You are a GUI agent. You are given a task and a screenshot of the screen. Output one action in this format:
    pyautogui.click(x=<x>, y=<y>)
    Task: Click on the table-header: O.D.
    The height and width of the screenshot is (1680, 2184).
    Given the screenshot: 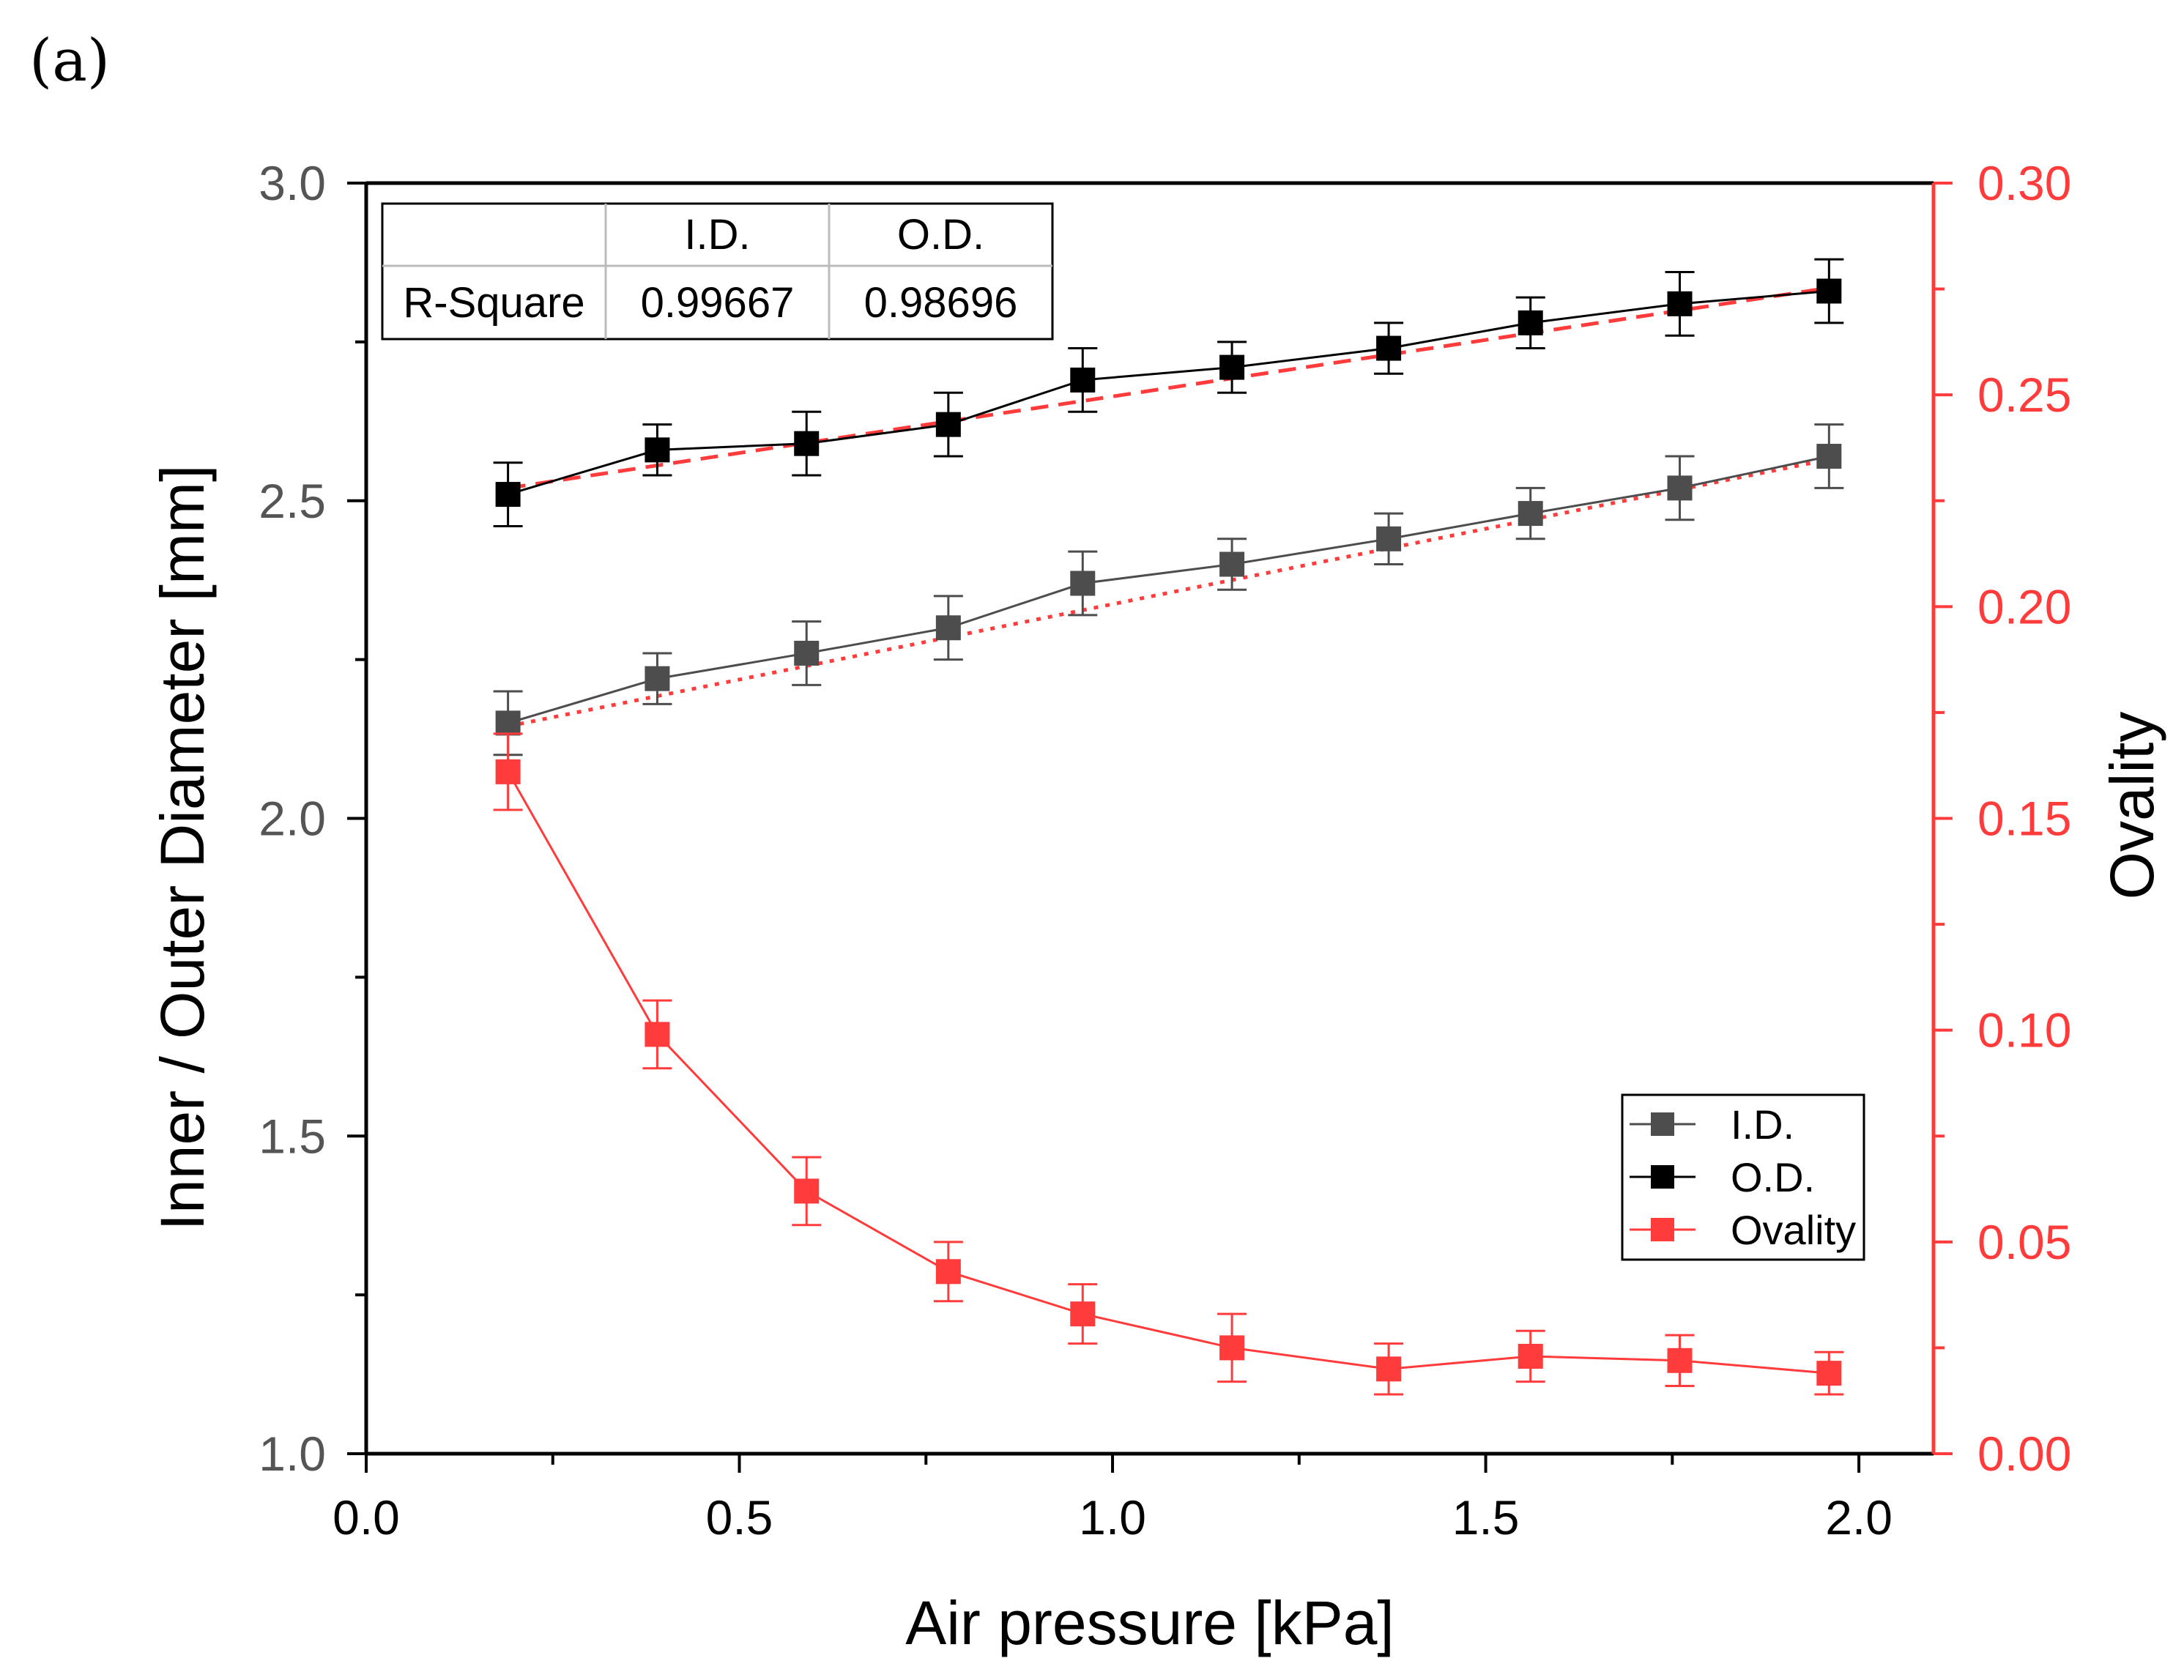 What is the action you would take?
    pyautogui.click(x=940, y=235)
    